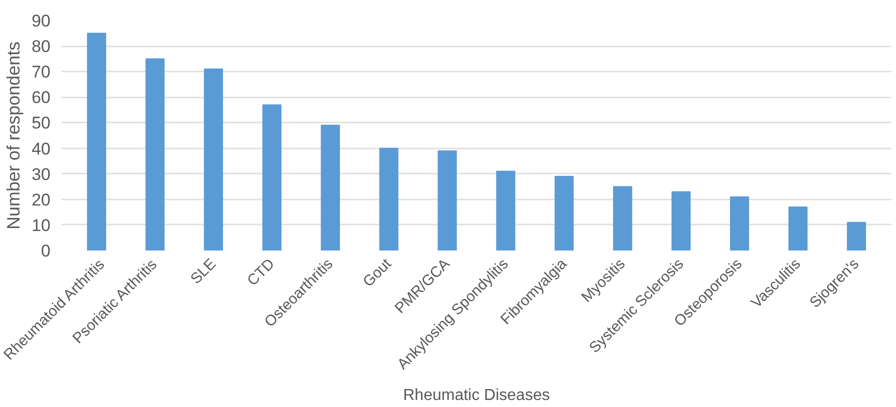 This screenshot has height=407, width=896. Describe the element at coordinates (41, 123) in the screenshot. I see `y-tick-label: 50` at that location.